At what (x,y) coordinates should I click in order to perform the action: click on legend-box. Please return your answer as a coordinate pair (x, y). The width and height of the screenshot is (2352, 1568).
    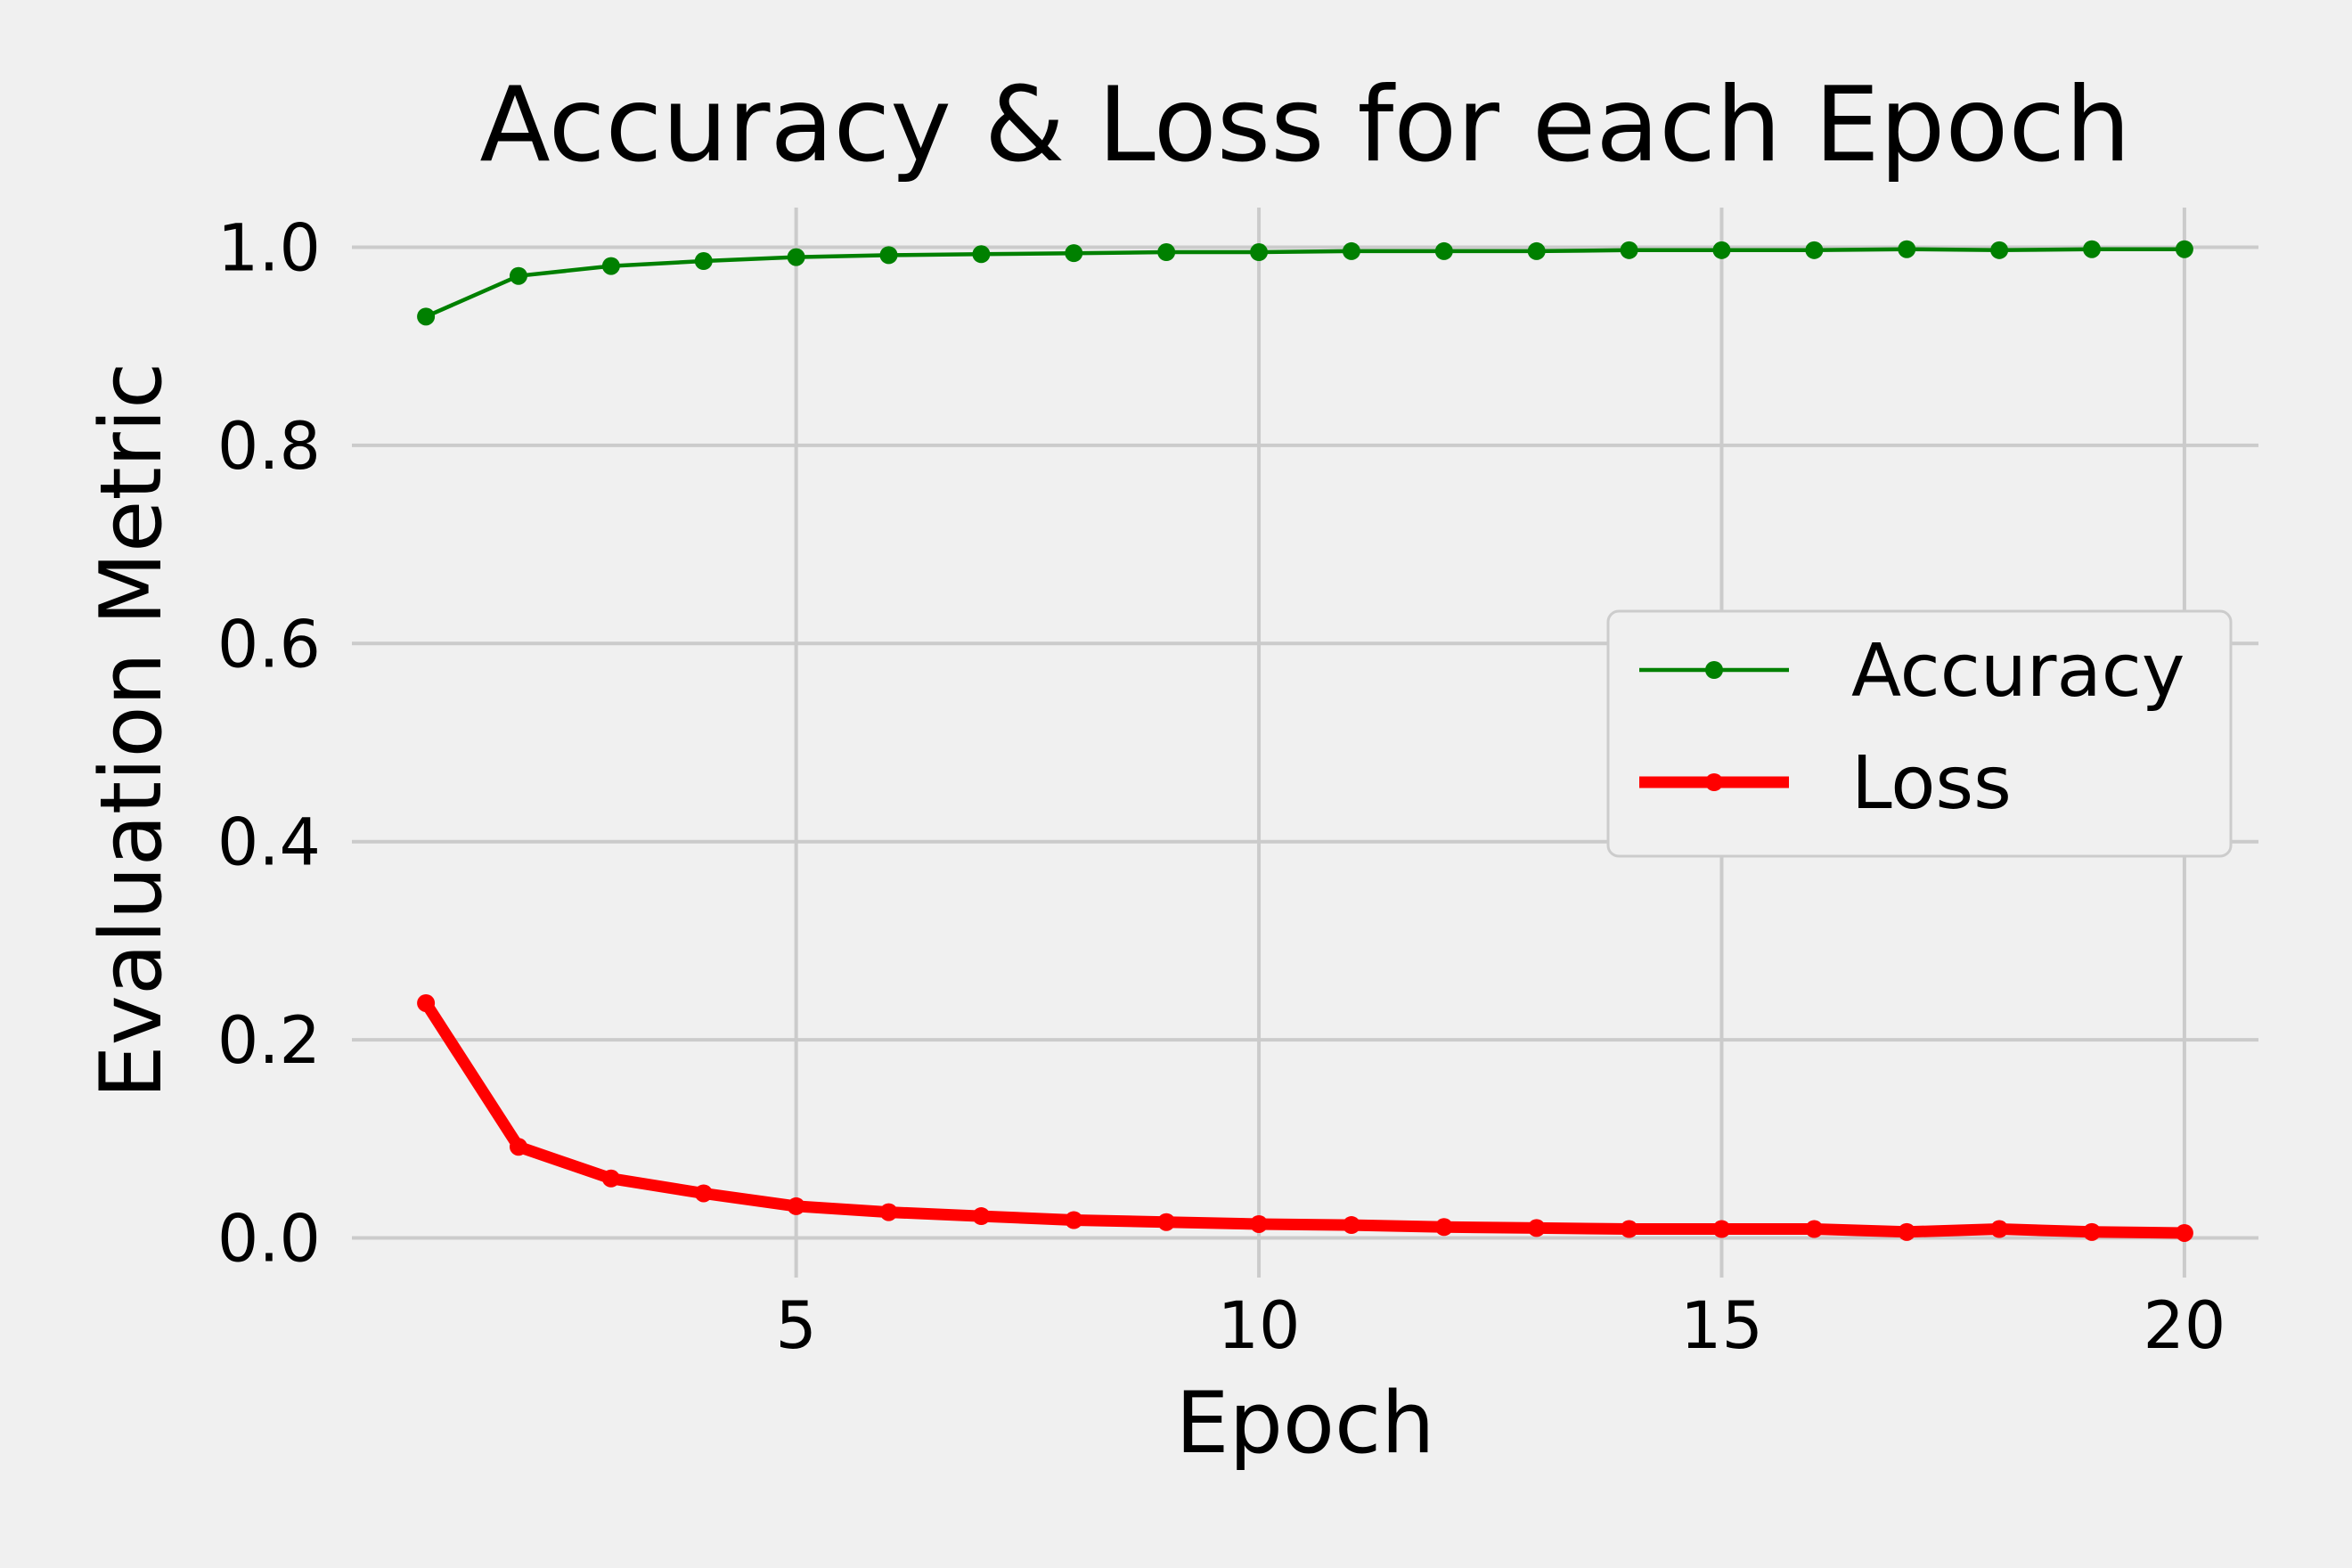
    Looking at the image, I should click on (1919, 733).